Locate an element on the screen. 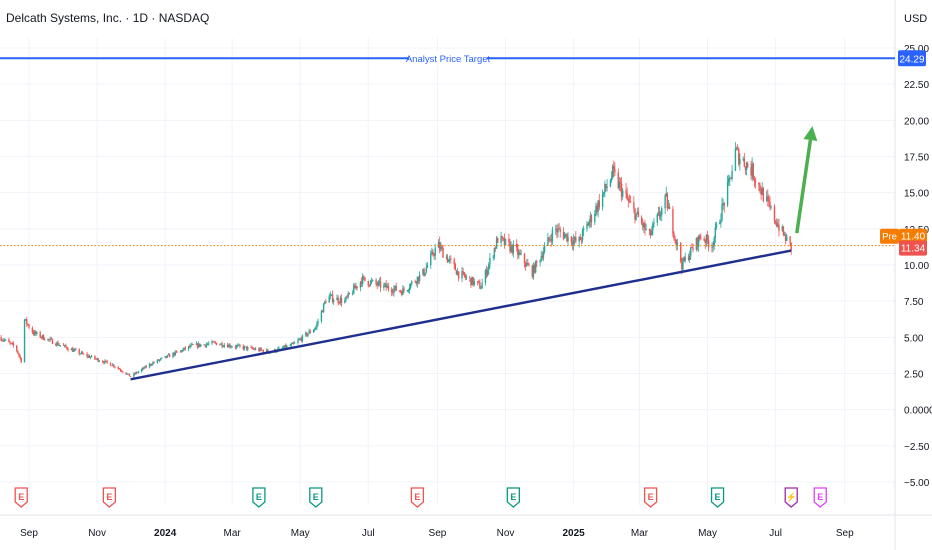 The width and height of the screenshot is (932, 550). chart-title: Delcath Systems, Inc. · 1D · NASDAQ is located at coordinates (108, 18).